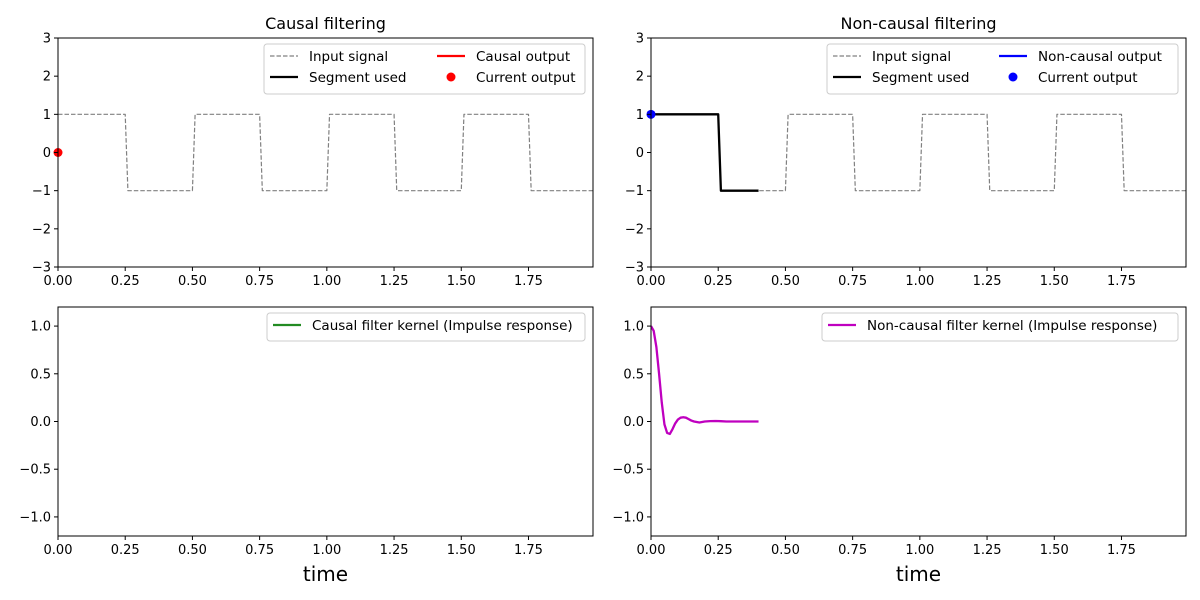 The width and height of the screenshot is (1200, 600). I want to click on chart-title: Causal filtering, so click(325, 23).